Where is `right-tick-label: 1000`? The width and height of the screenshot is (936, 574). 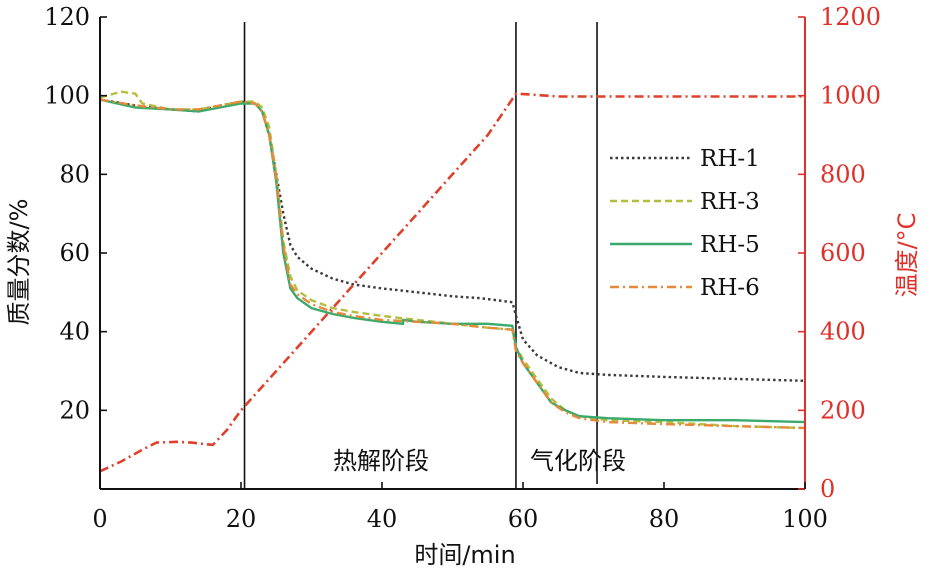 right-tick-label: 1000 is located at coordinates (850, 96).